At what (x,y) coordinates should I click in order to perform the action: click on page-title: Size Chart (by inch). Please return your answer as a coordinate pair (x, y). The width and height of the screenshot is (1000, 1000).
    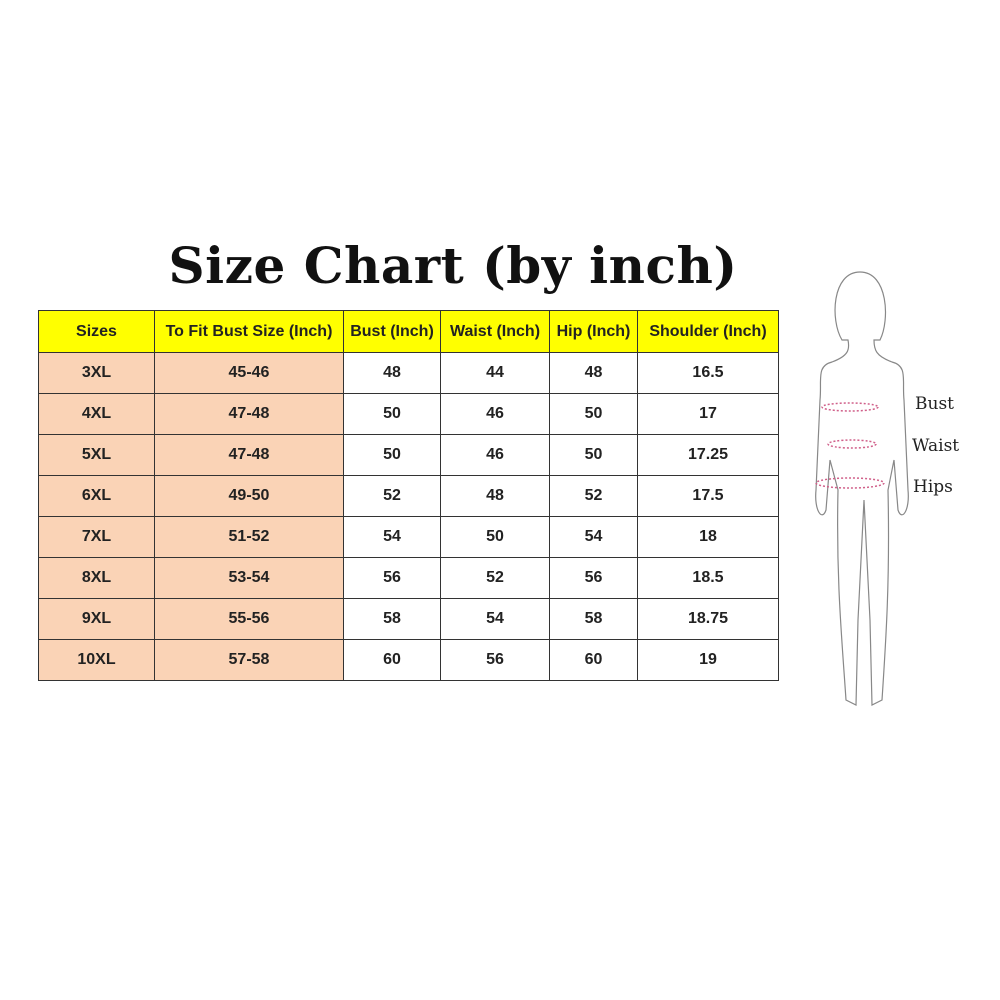
    Looking at the image, I should click on (453, 265).